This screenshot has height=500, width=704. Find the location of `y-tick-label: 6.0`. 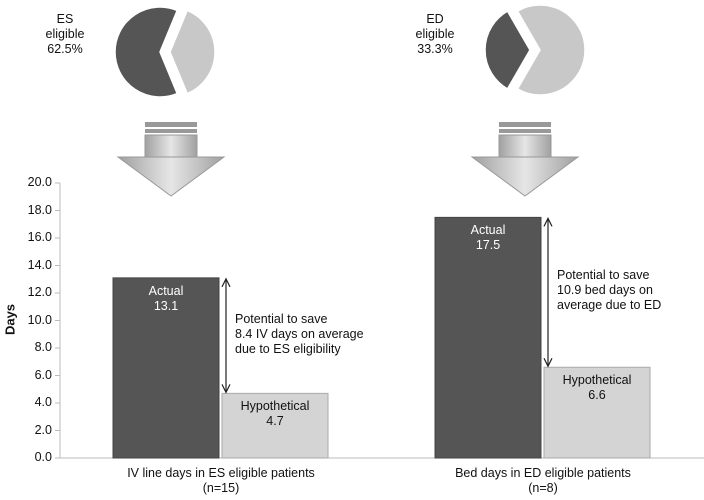

y-tick-label: 6.0 is located at coordinates (43, 374).